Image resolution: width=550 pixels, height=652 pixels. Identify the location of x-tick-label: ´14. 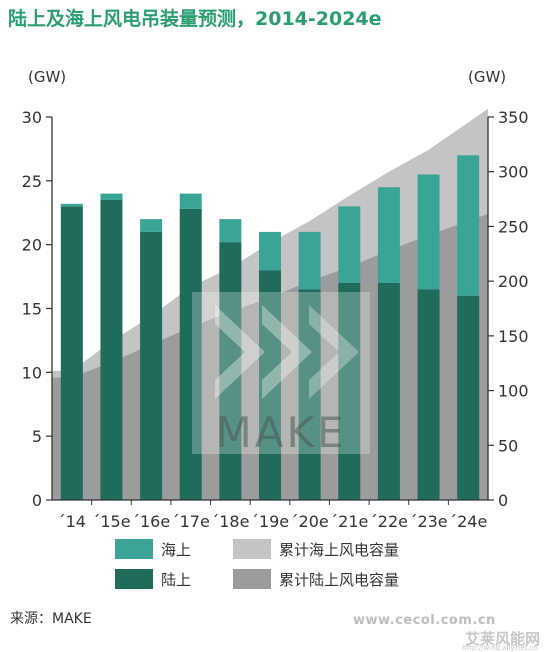
(72, 521).